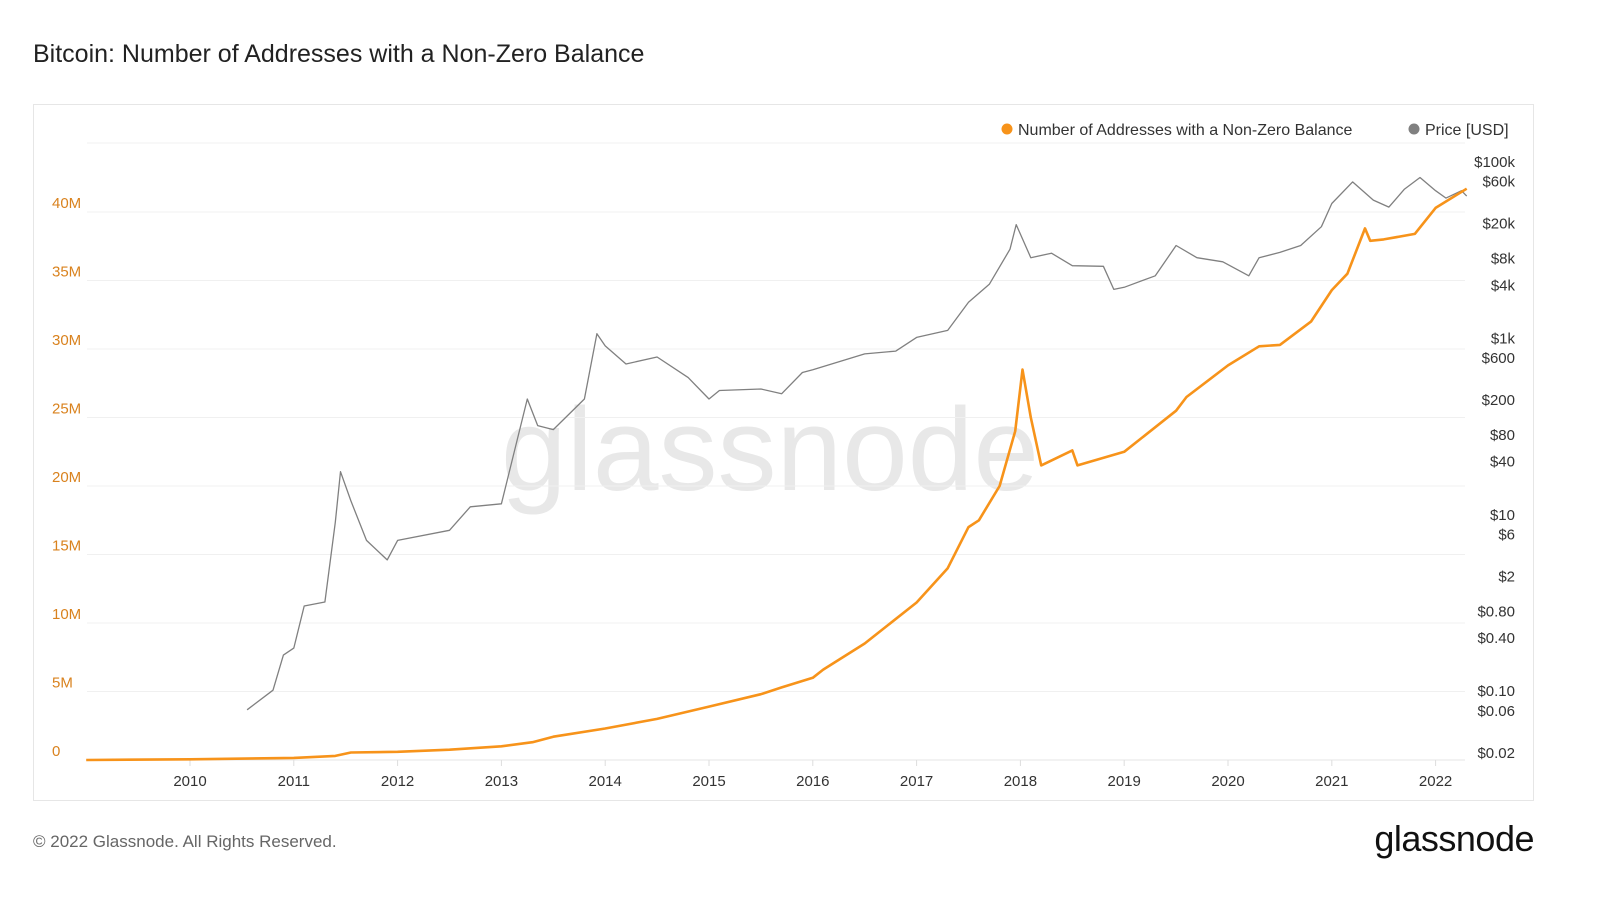 This screenshot has height=900, width=1600. I want to click on x-tick-label: 2019, so click(1124, 781).